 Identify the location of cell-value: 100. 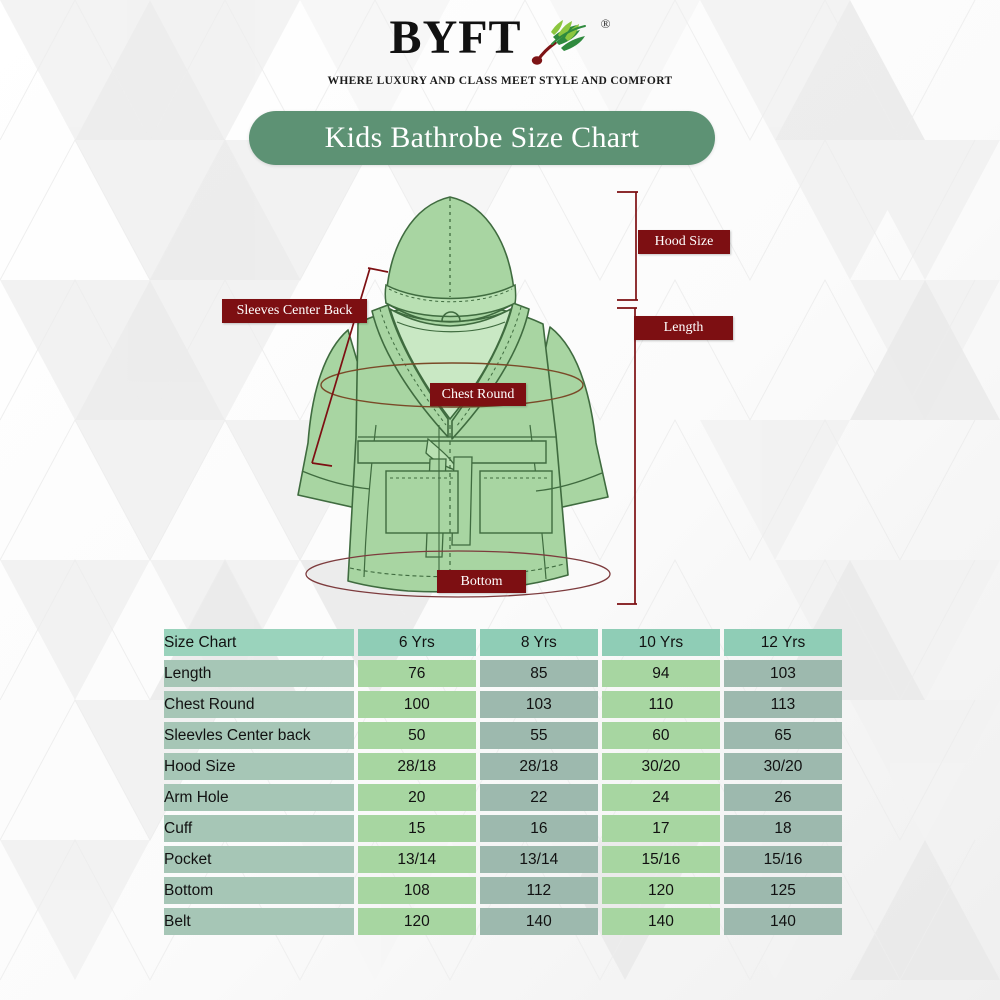
(416, 704).